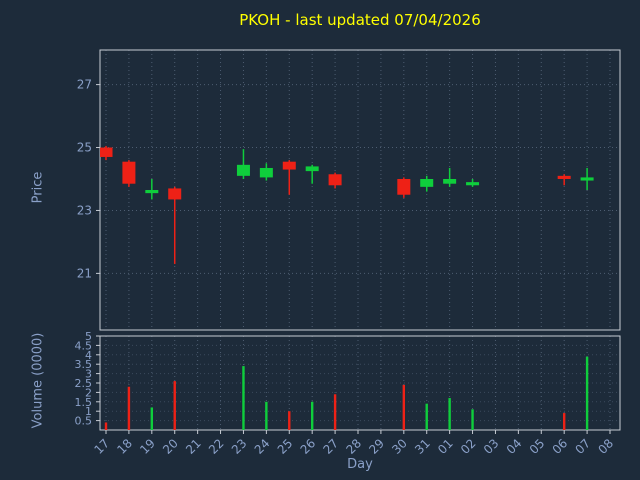 Image resolution: width=640 pixels, height=480 pixels. What do you see at coordinates (84, 273) in the screenshot?
I see `price-tick-label: 21` at bounding box center [84, 273].